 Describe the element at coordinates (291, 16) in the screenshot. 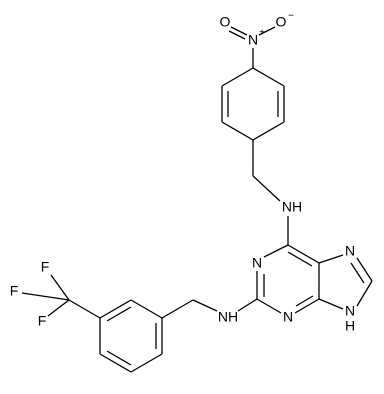

I see `charge: −` at that location.